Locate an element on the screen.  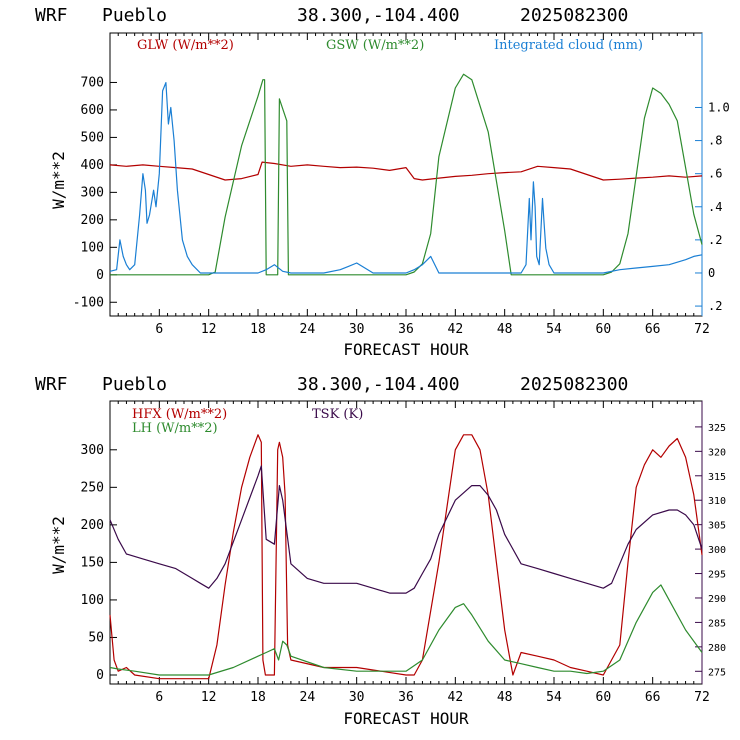
panel2-legend-tsk: TSK (K) is located at coordinates (337, 414).